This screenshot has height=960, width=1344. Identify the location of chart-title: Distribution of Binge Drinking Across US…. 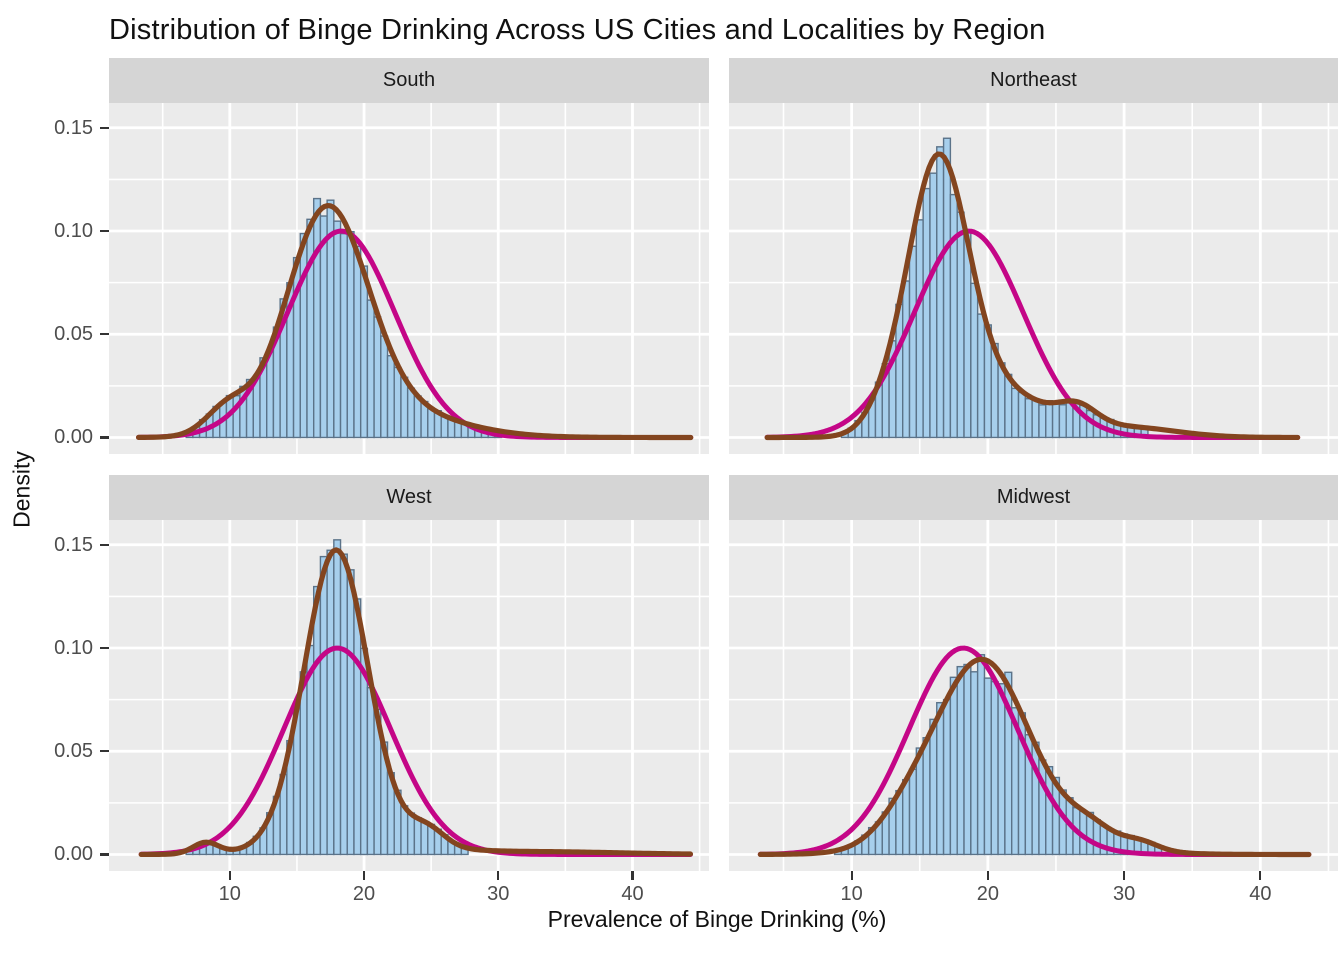
(577, 30).